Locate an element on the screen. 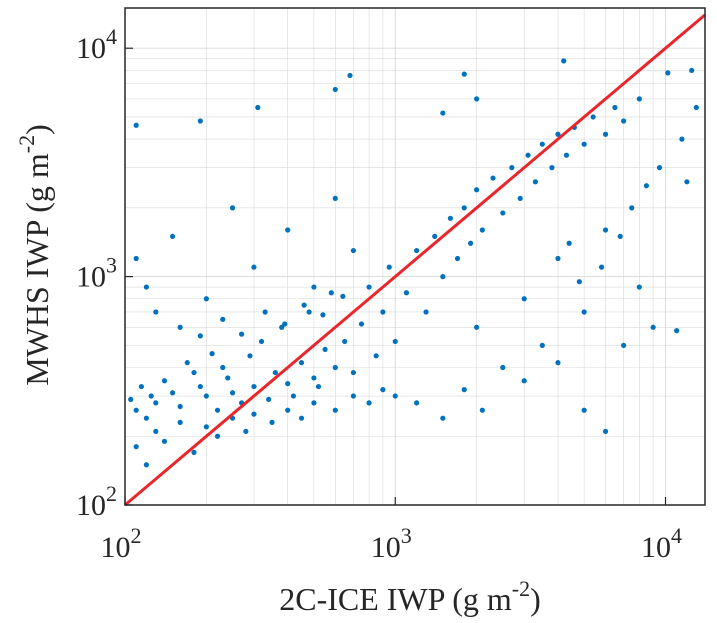  x-tick-label: 103 is located at coordinates (391, 543).